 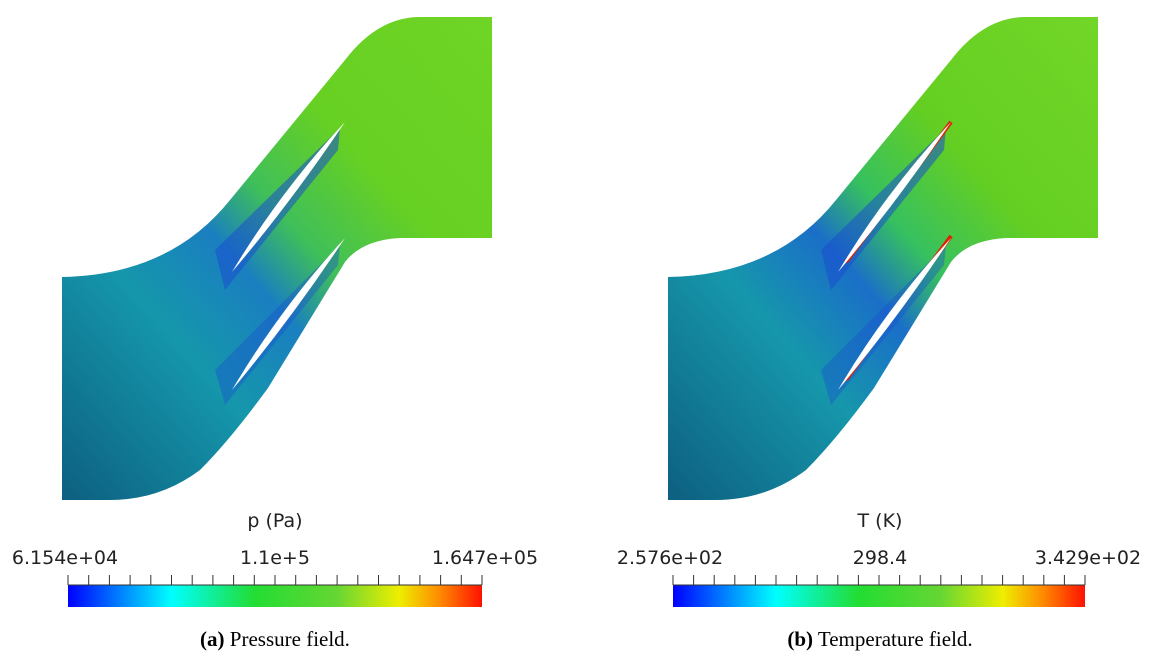 What do you see at coordinates (895, 639) in the screenshot?
I see `caption-text: Temperature field.` at bounding box center [895, 639].